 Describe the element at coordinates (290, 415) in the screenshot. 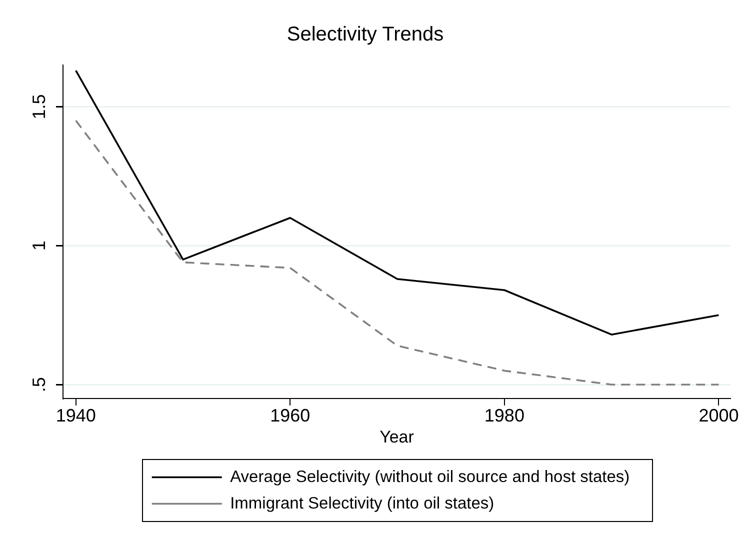

I see `x-tick-label: 1960` at that location.